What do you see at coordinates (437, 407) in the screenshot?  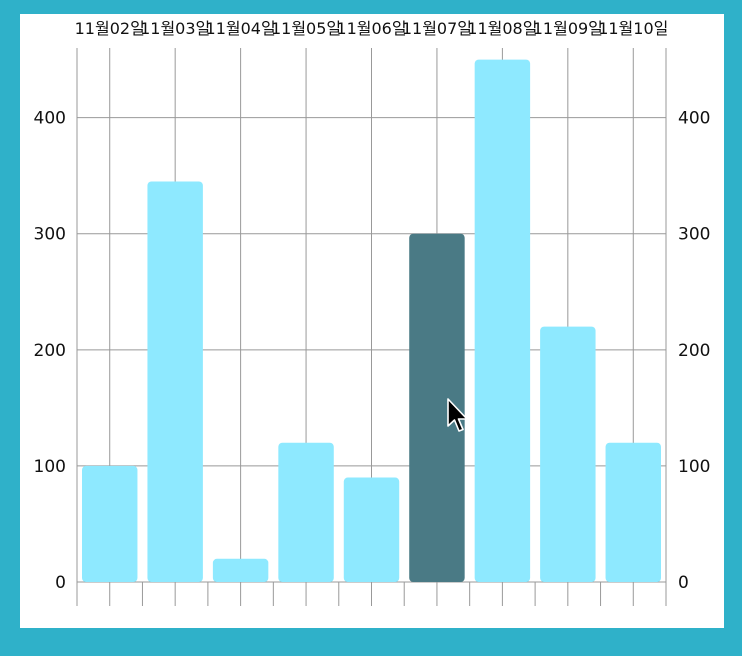 I see `bar-selected` at bounding box center [437, 407].